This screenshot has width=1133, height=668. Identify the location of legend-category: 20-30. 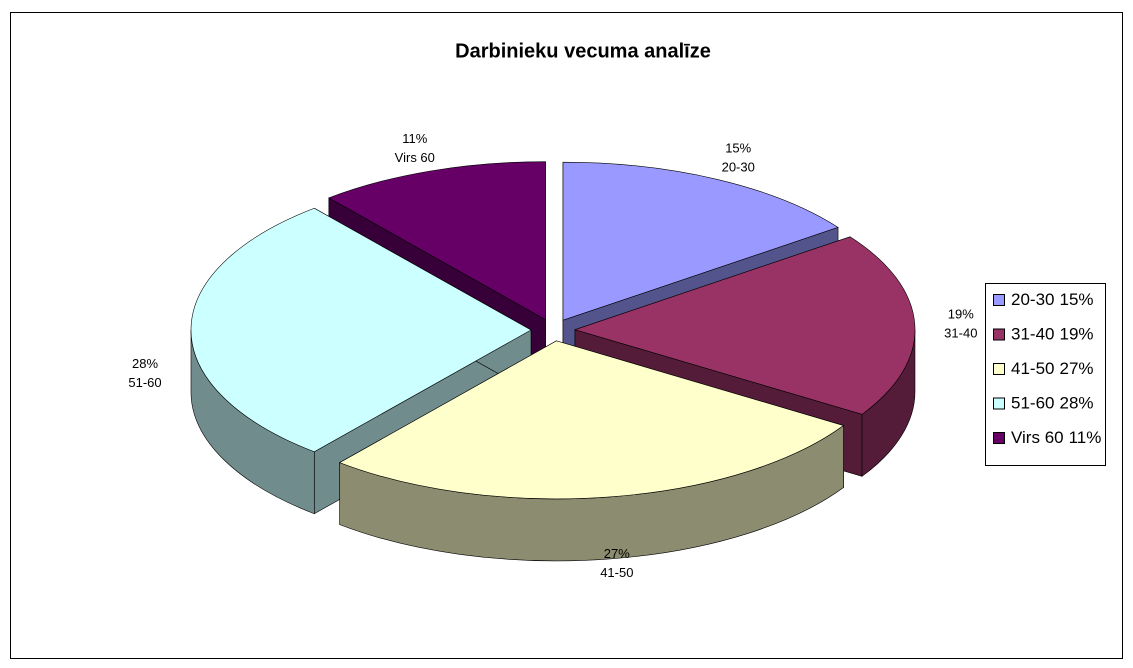
(1032, 299).